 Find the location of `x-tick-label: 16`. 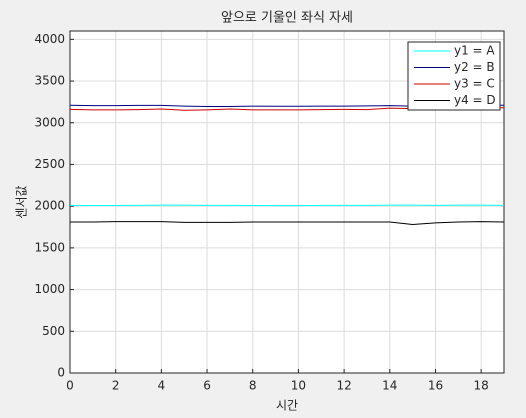

x-tick-label: 16 is located at coordinates (435, 386).